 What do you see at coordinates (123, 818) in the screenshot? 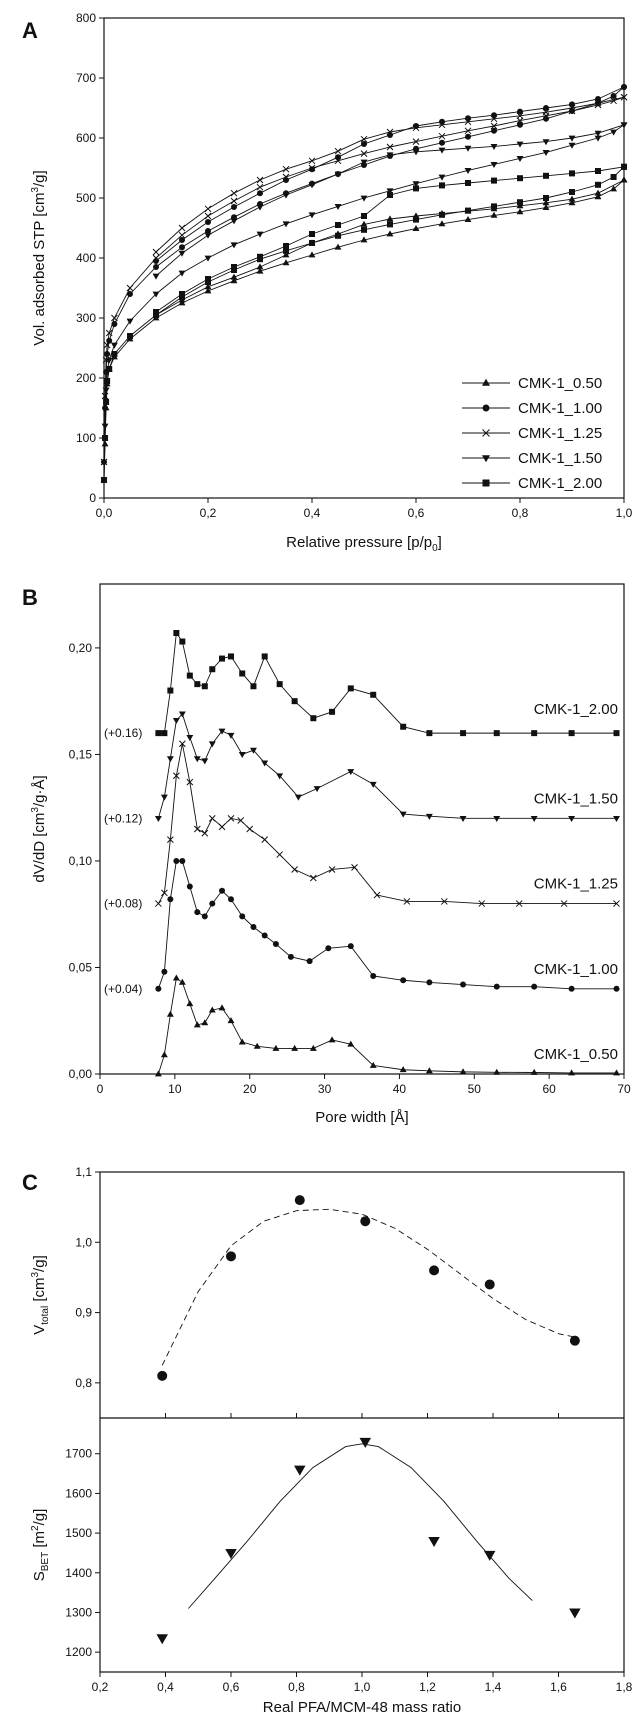
I see `panel-b-offset-label: (+0.12)` at bounding box center [123, 818].